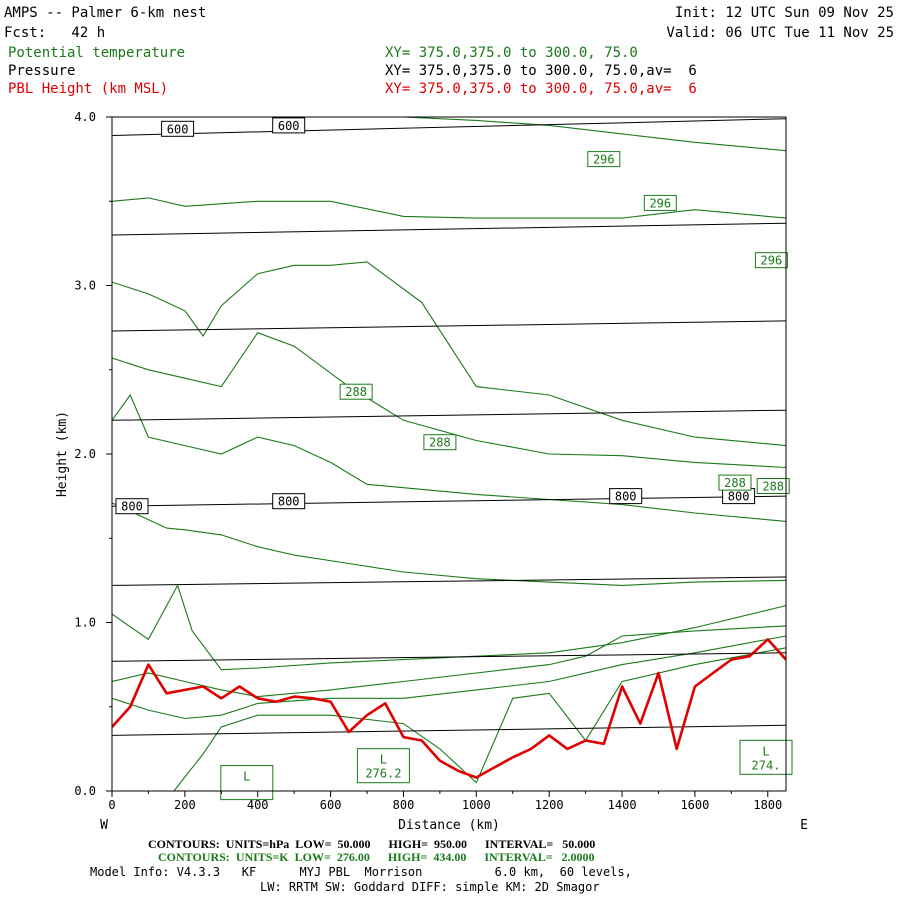 This screenshot has height=900, width=900. Describe the element at coordinates (85, 286) in the screenshot. I see `y-tick-label: 3.0` at that location.